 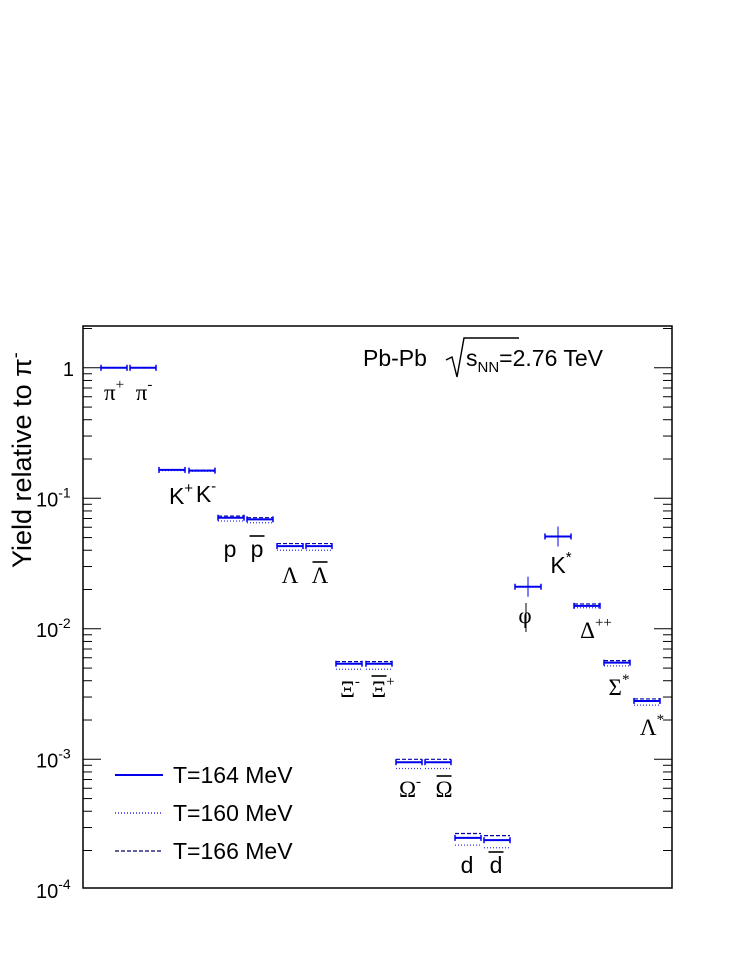 I want to click on yield-proton, so click(x=231, y=518).